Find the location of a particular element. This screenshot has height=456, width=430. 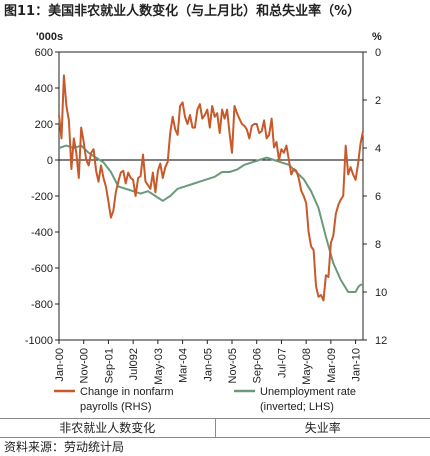

left-axis-tick-label: -600 is located at coordinates (42, 269).